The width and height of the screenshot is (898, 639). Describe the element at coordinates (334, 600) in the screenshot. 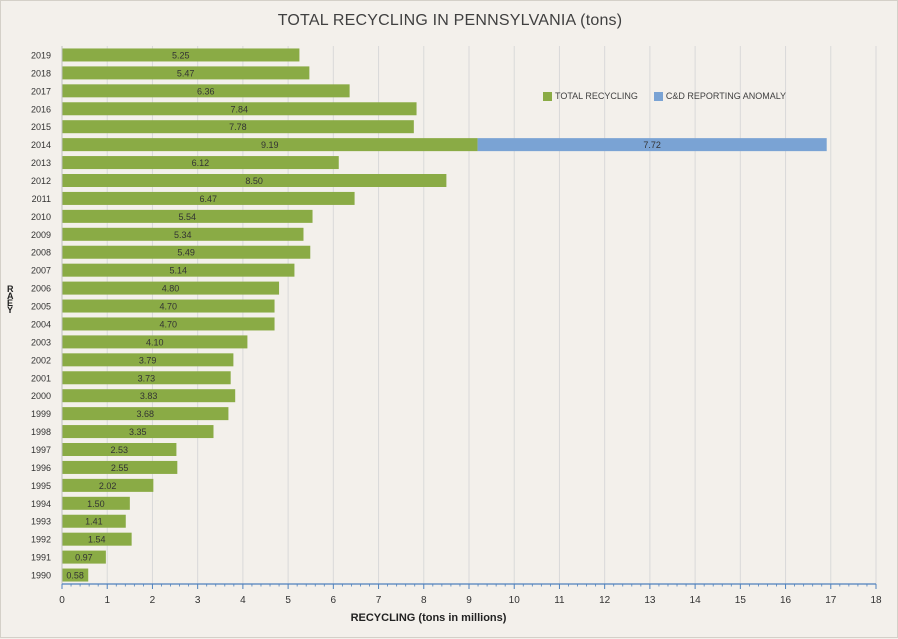

I see `x-tick-label: 6` at that location.